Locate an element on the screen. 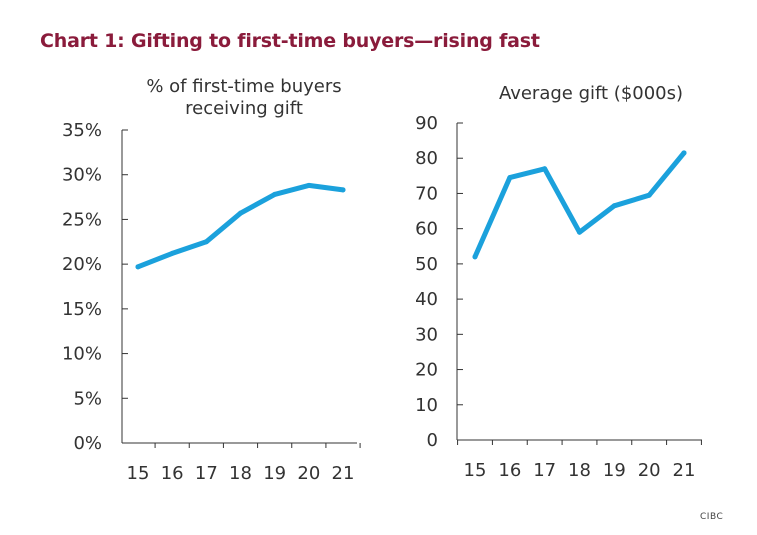  left-y-tick-label: 5% is located at coordinates (87, 398).